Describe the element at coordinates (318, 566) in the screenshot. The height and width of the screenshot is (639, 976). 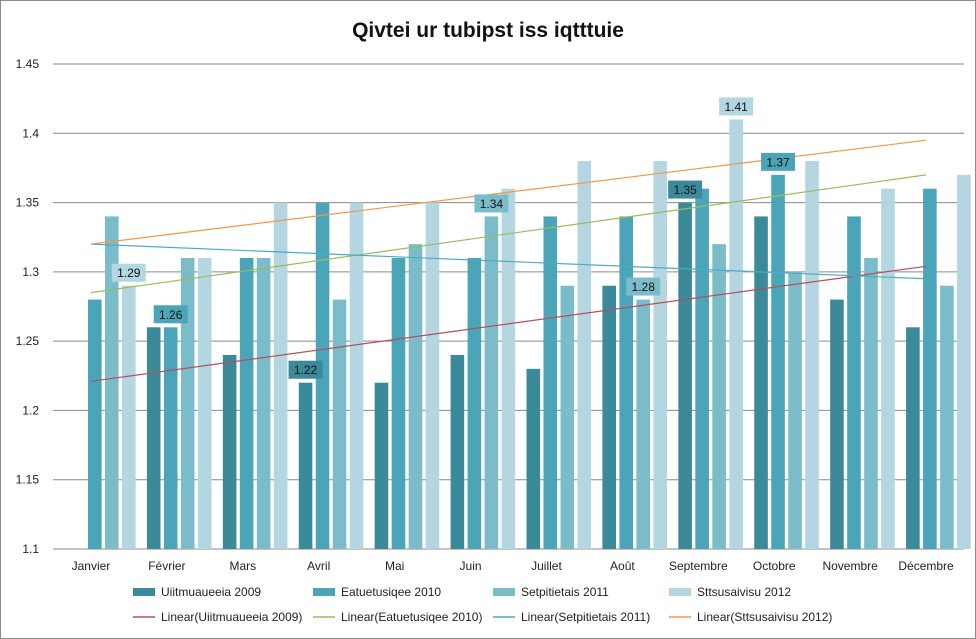
I see `category-label: Avril` at that location.